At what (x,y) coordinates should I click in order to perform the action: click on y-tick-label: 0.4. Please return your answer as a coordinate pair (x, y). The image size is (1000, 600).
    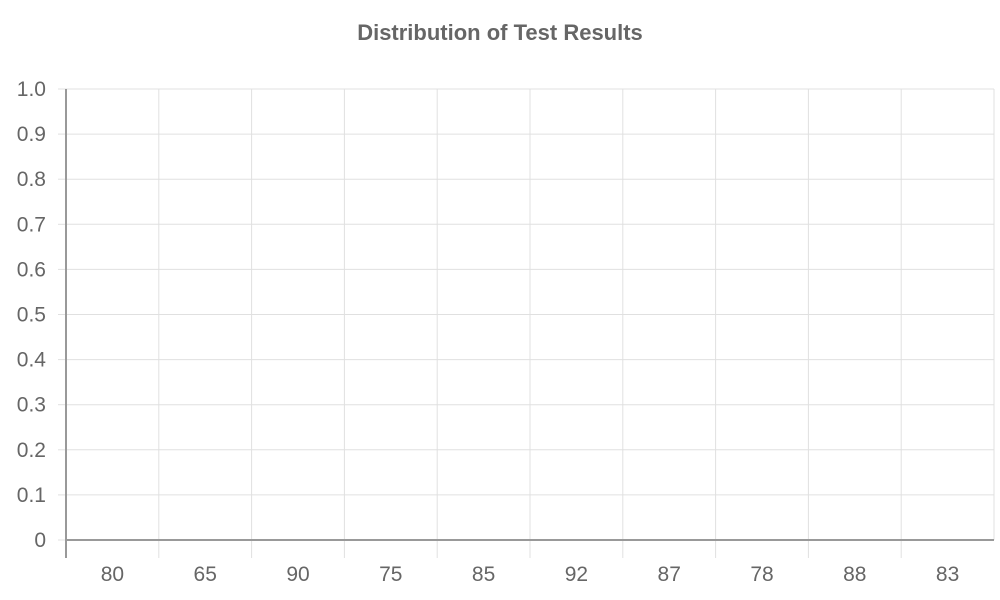
    Looking at the image, I should click on (32, 360).